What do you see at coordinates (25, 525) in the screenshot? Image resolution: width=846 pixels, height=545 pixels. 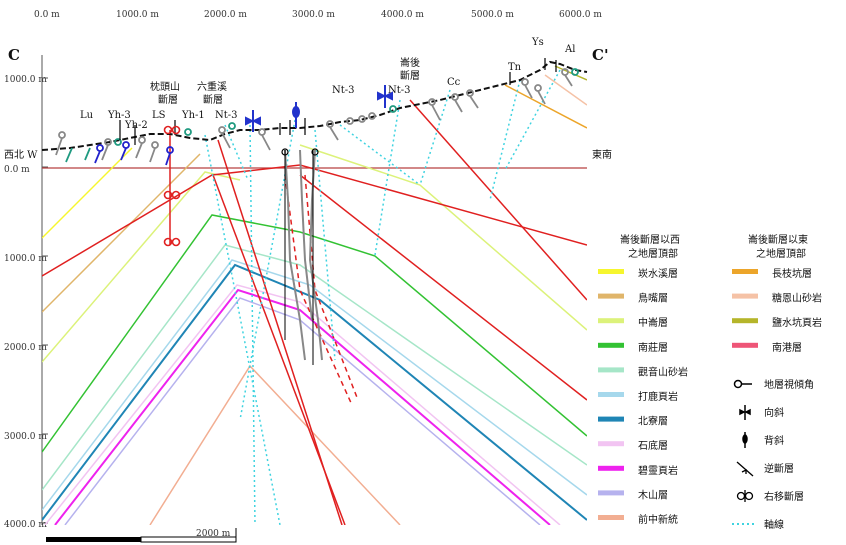 I see `left-tick: 4000.0 m` at bounding box center [25, 525].